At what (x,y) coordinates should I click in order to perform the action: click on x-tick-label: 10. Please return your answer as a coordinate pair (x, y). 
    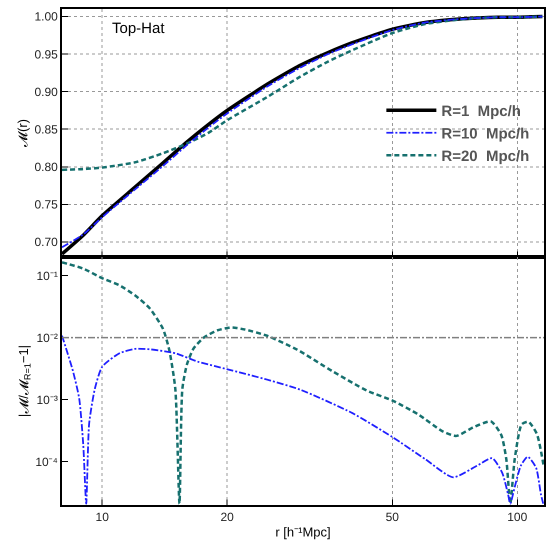
    Looking at the image, I should click on (103, 517).